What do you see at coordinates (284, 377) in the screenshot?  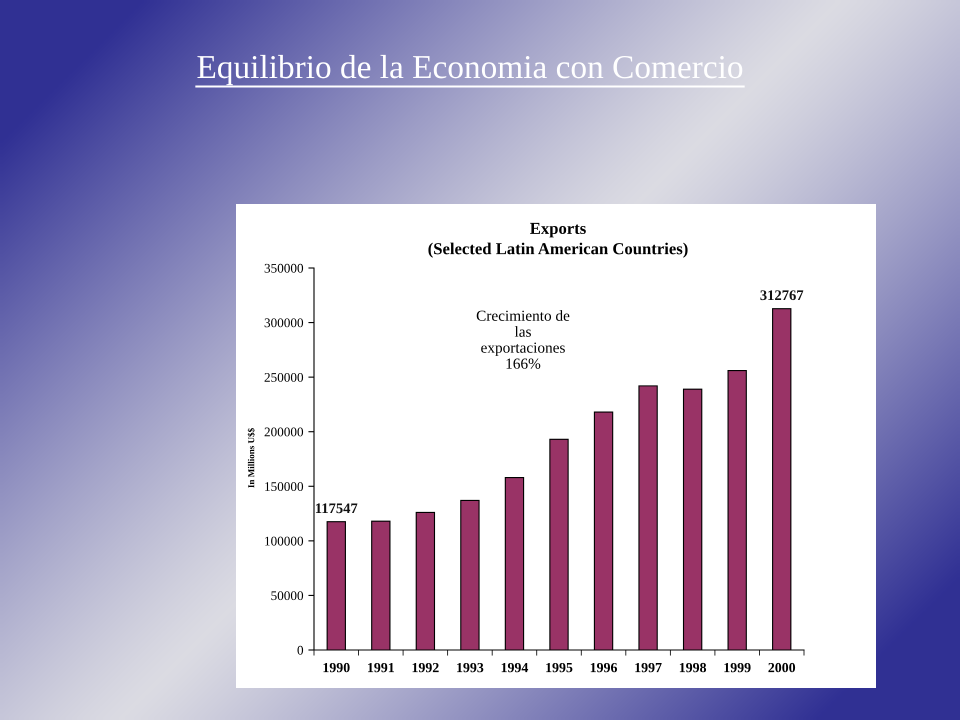 I see `y-tick-label: 250000` at bounding box center [284, 377].